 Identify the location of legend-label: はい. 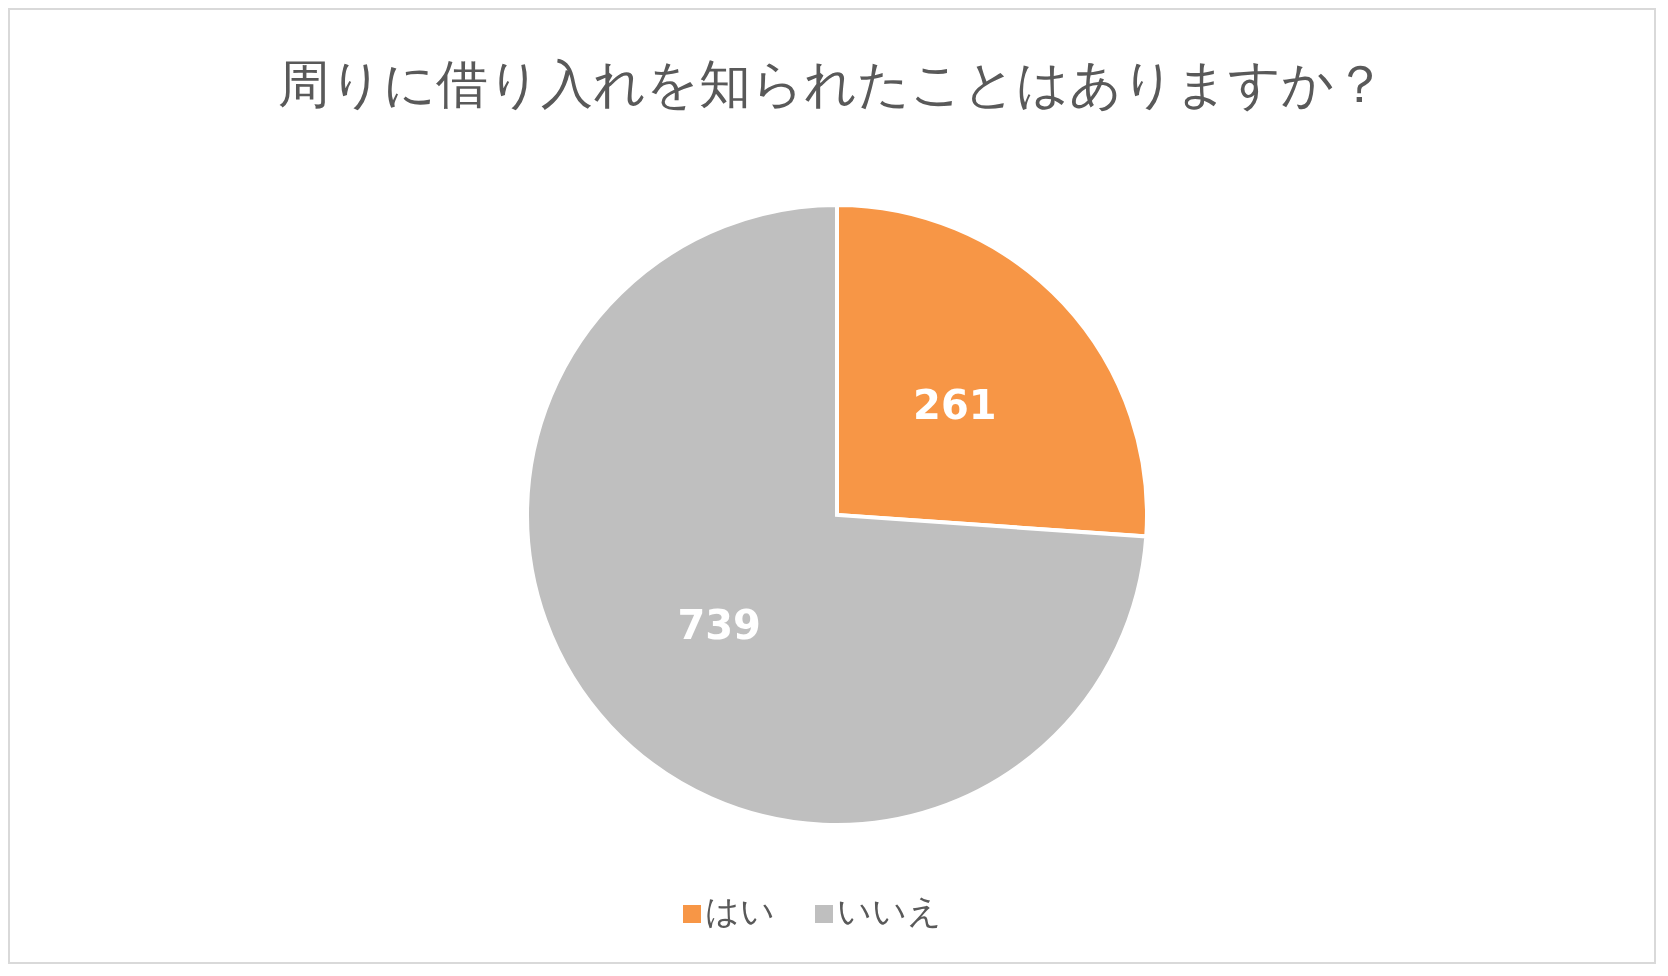
(739, 911).